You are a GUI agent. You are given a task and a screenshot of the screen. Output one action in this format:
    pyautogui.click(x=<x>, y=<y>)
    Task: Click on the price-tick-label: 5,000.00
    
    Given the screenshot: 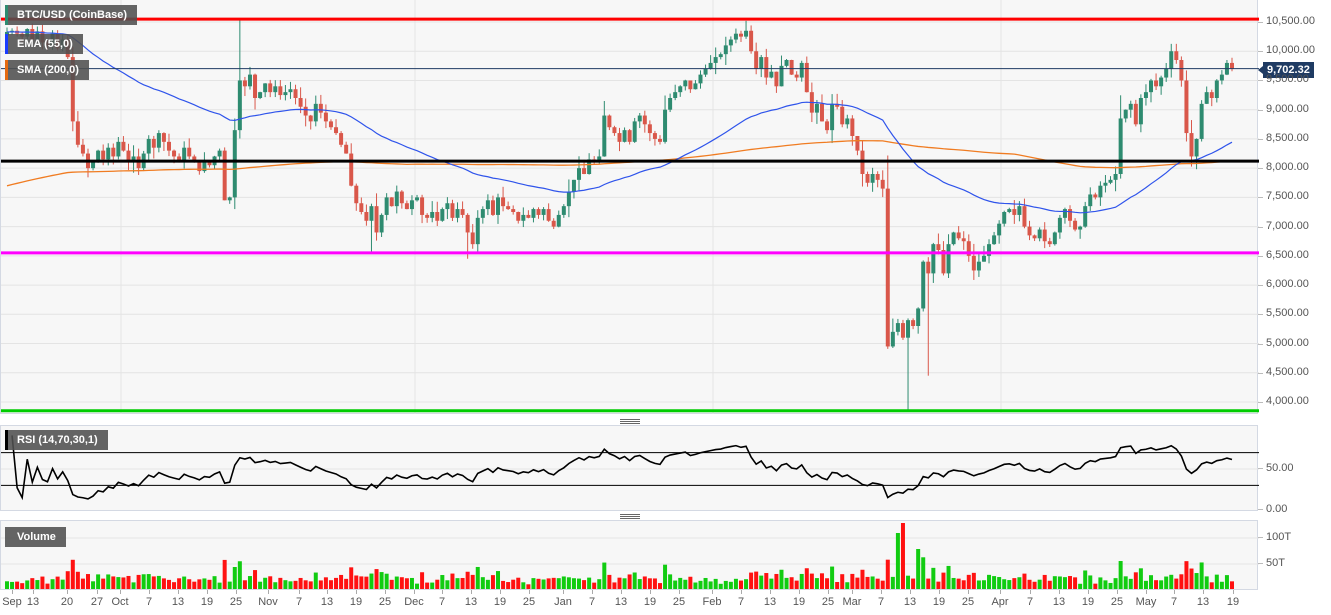 What is the action you would take?
    pyautogui.click(x=1287, y=342)
    